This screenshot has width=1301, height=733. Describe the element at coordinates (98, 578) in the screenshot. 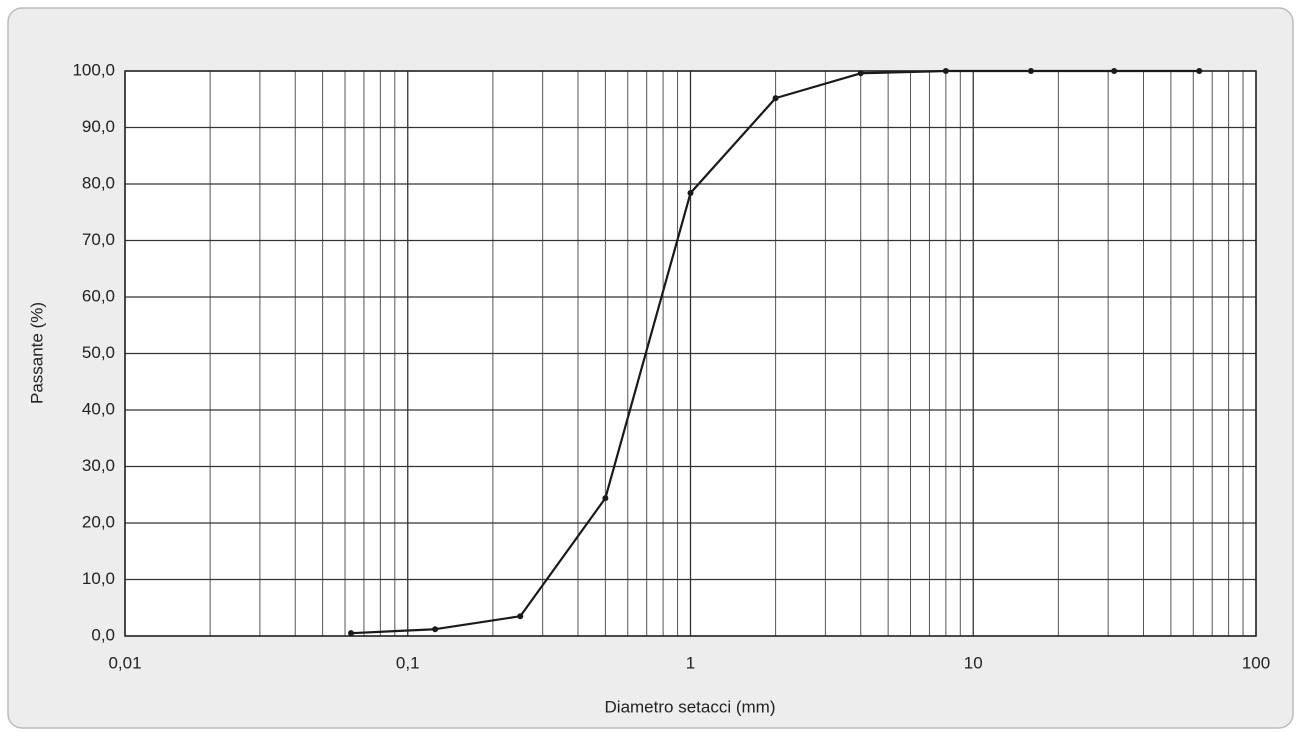

I see `y-tick-label: 10,0` at that location.